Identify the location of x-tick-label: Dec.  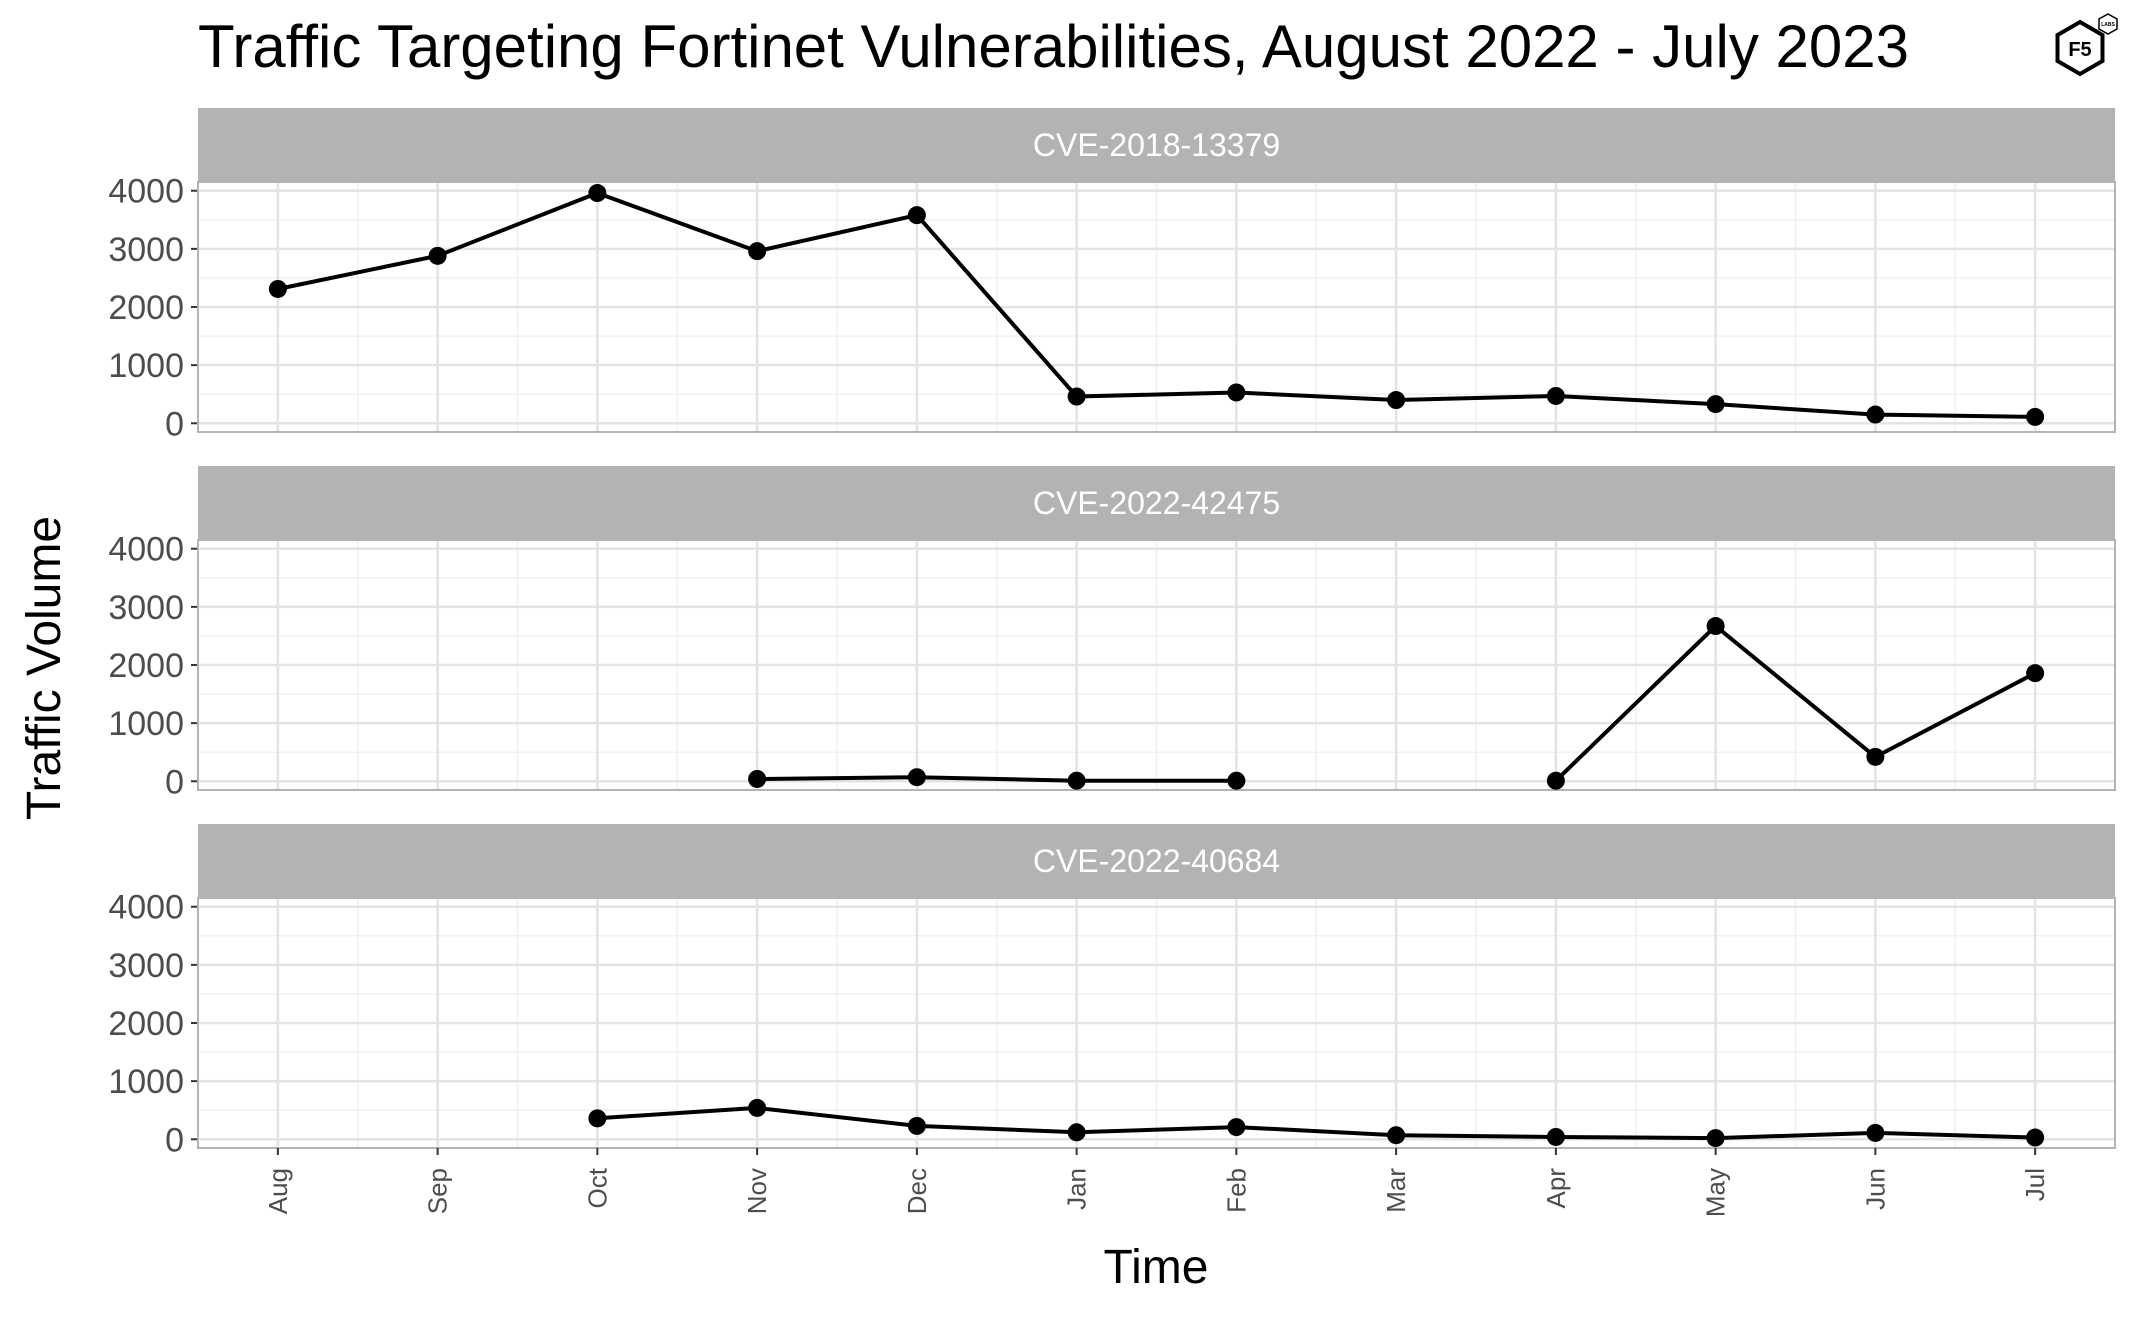
(917, 1191).